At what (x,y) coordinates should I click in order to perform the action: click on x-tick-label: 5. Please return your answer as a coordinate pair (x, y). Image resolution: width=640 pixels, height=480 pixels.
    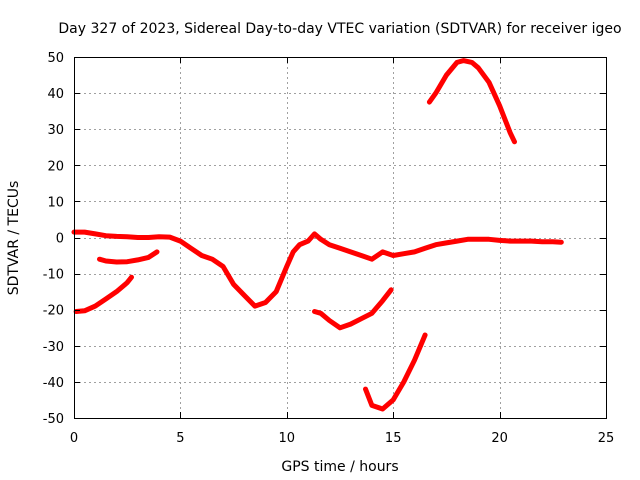
    Looking at the image, I should click on (180, 438).